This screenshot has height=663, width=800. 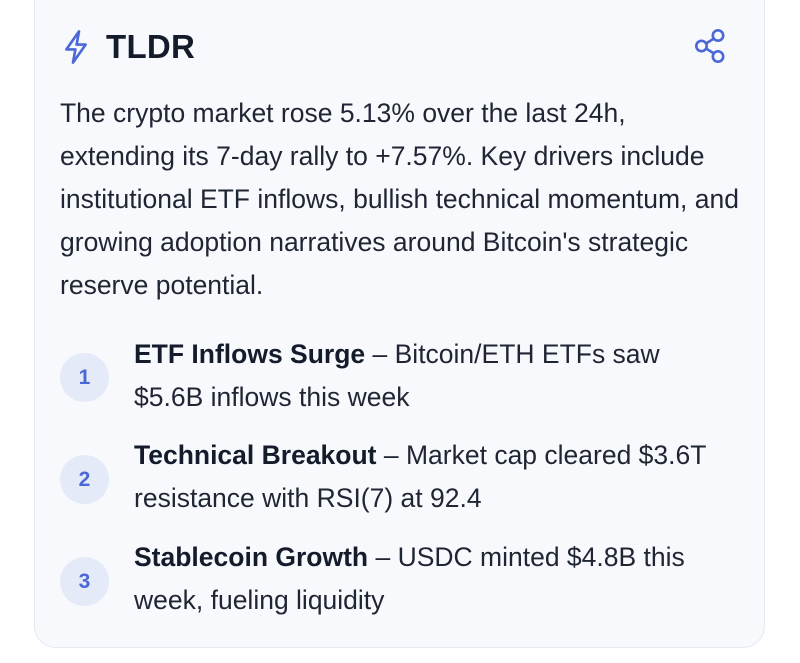 I want to click on point-title: Stablecoin Growth, so click(x=251, y=557).